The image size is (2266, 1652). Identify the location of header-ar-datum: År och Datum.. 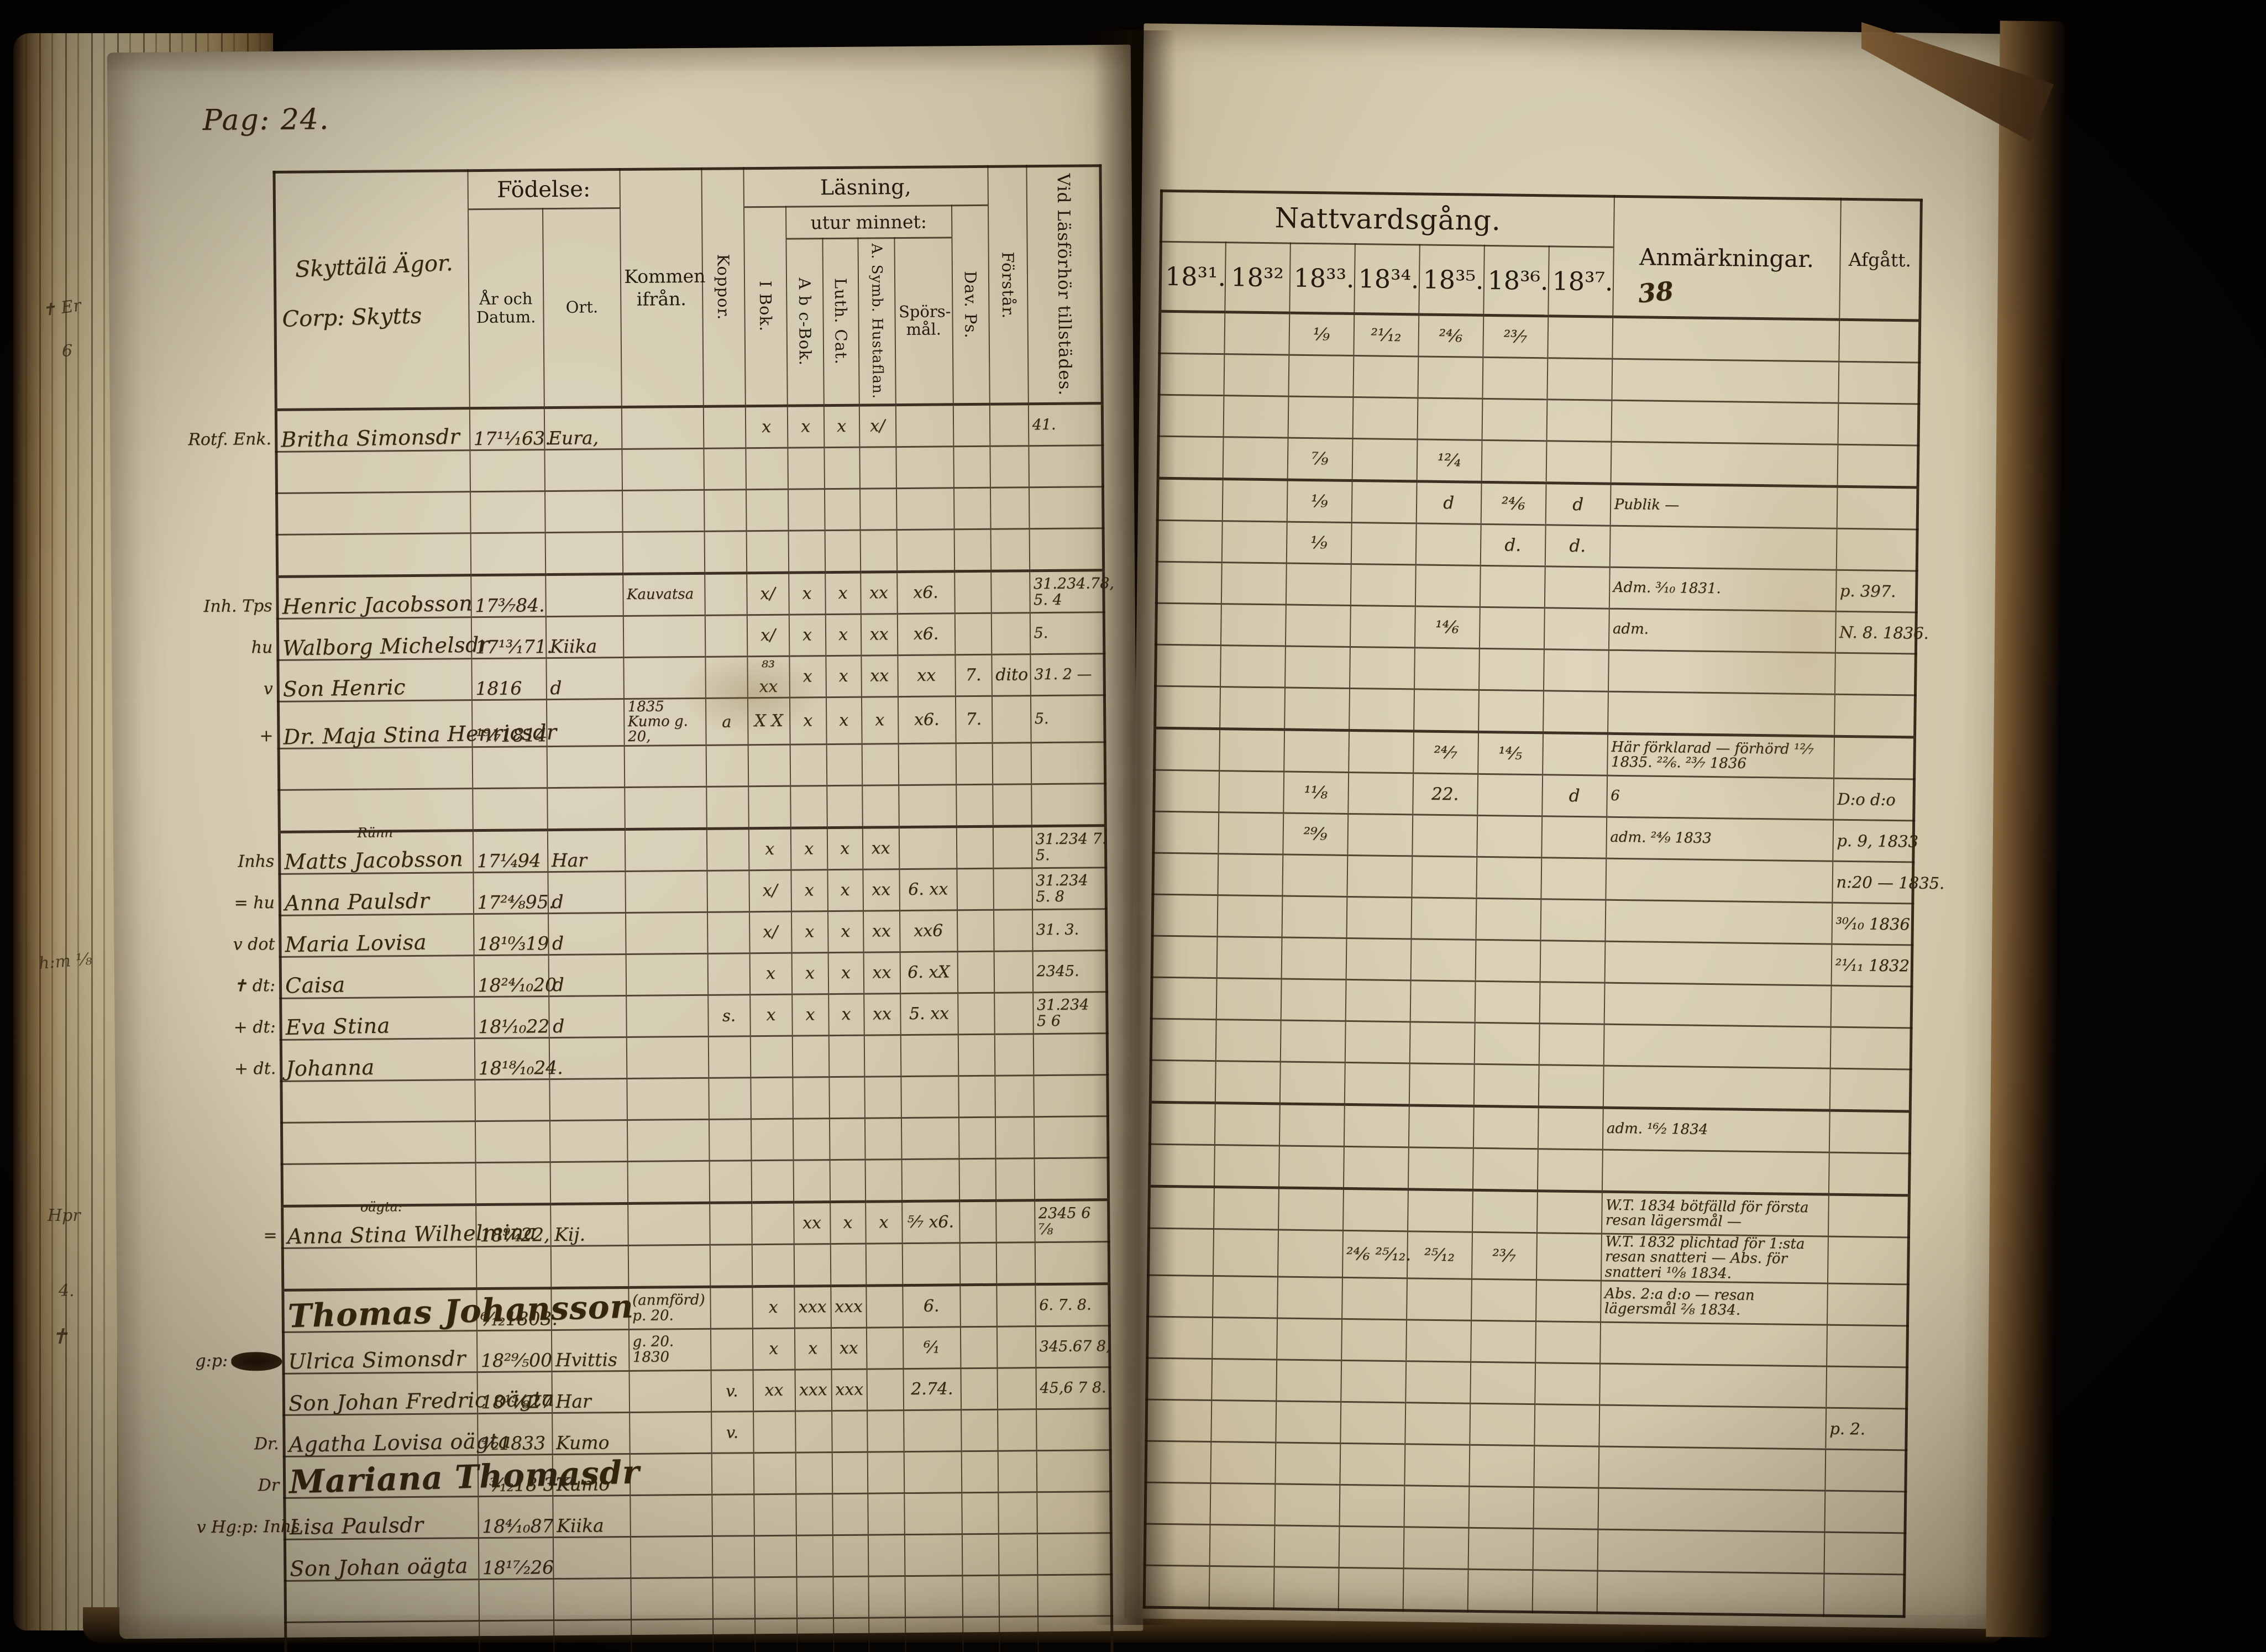
(506, 308).